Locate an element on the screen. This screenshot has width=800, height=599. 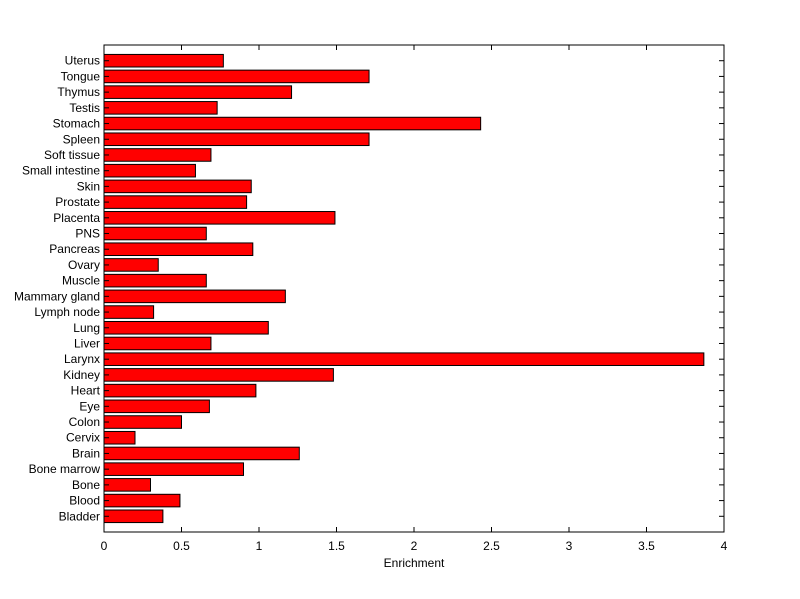
bar-thymus is located at coordinates (198, 92).